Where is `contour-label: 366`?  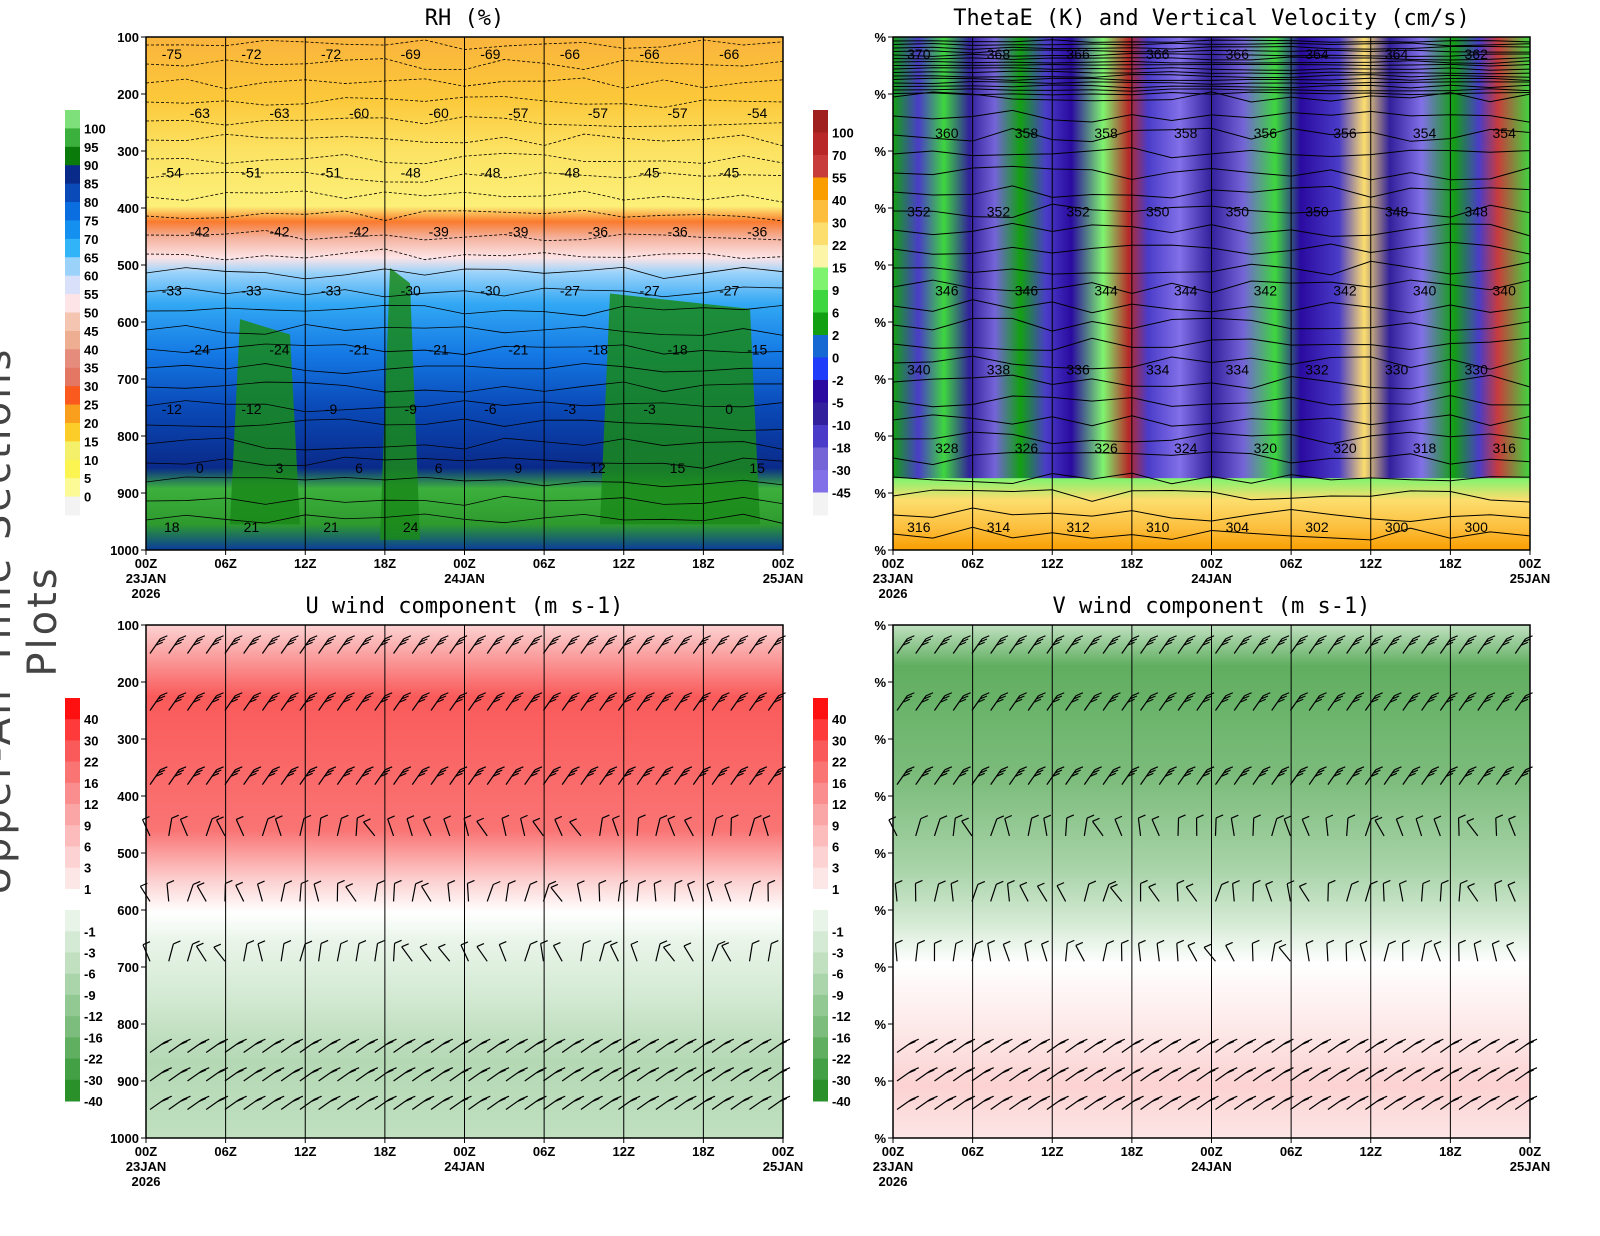
contour-label: 366 is located at coordinates (1158, 54).